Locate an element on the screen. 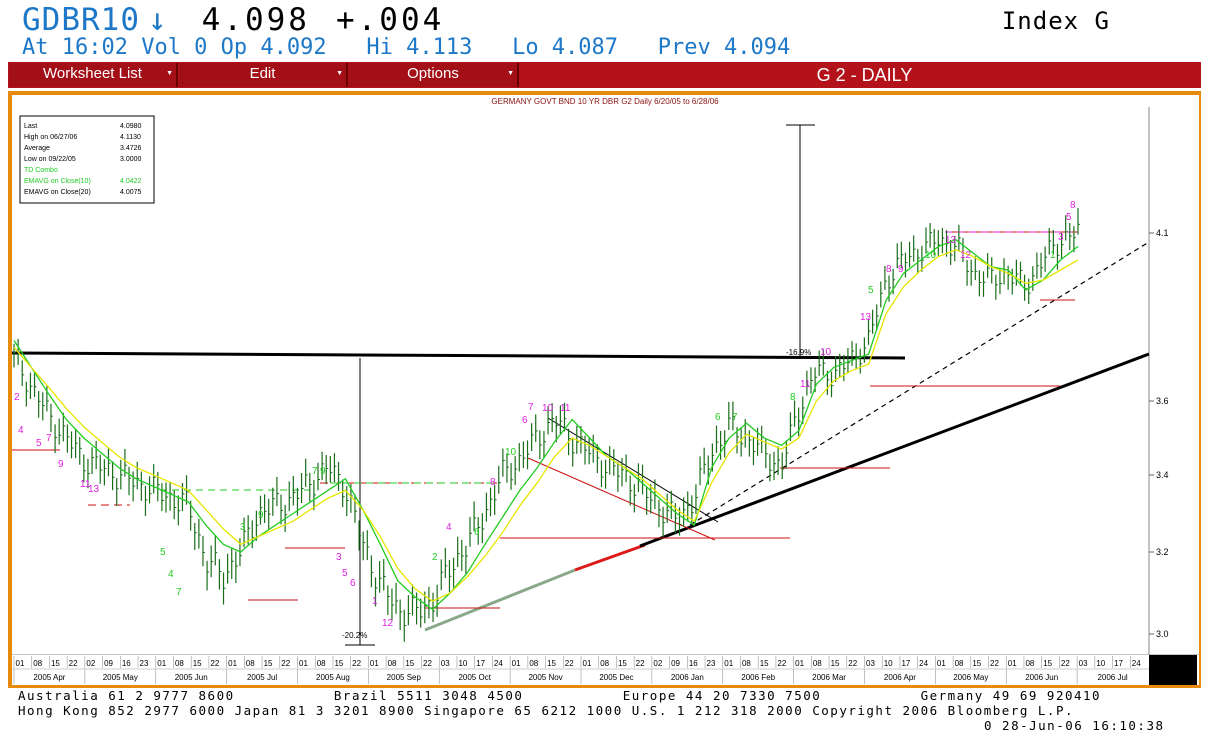  x-month-label: 2006 Apr is located at coordinates (900, 677).